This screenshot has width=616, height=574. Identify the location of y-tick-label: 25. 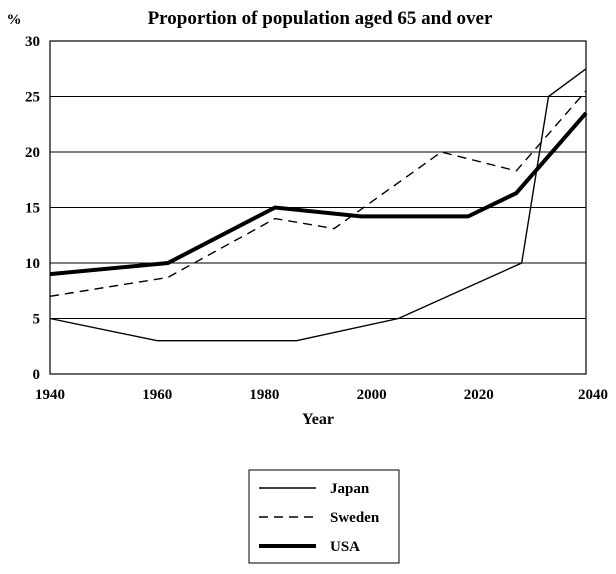
(32, 98).